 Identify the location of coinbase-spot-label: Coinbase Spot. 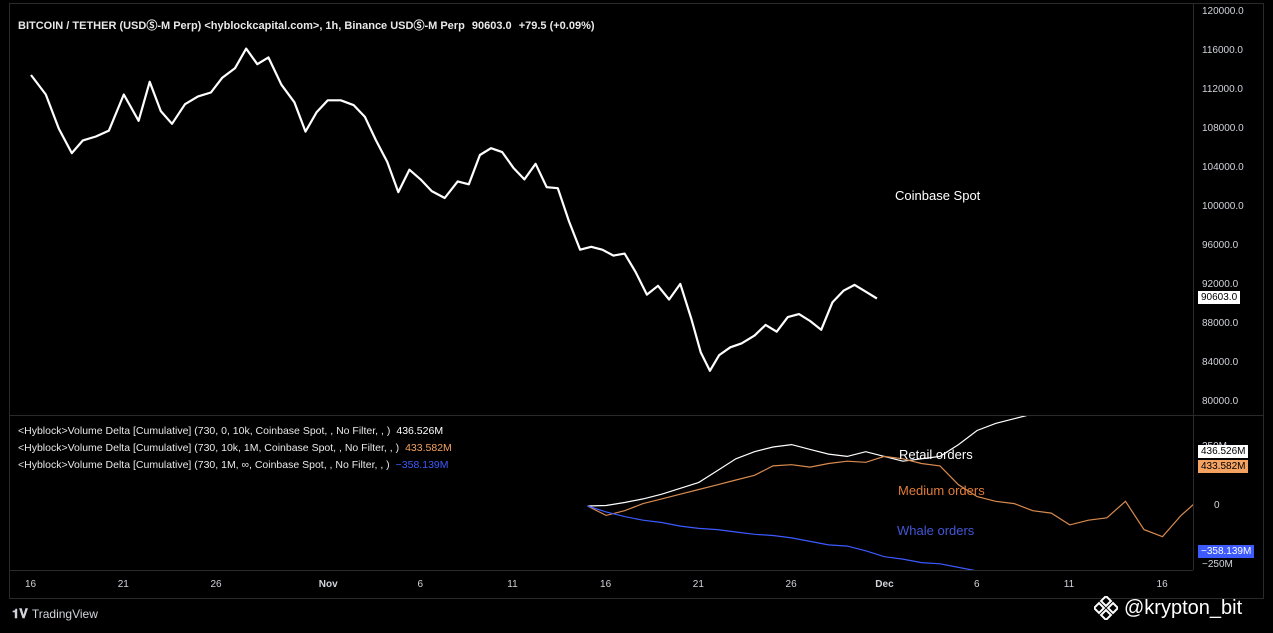
(938, 195).